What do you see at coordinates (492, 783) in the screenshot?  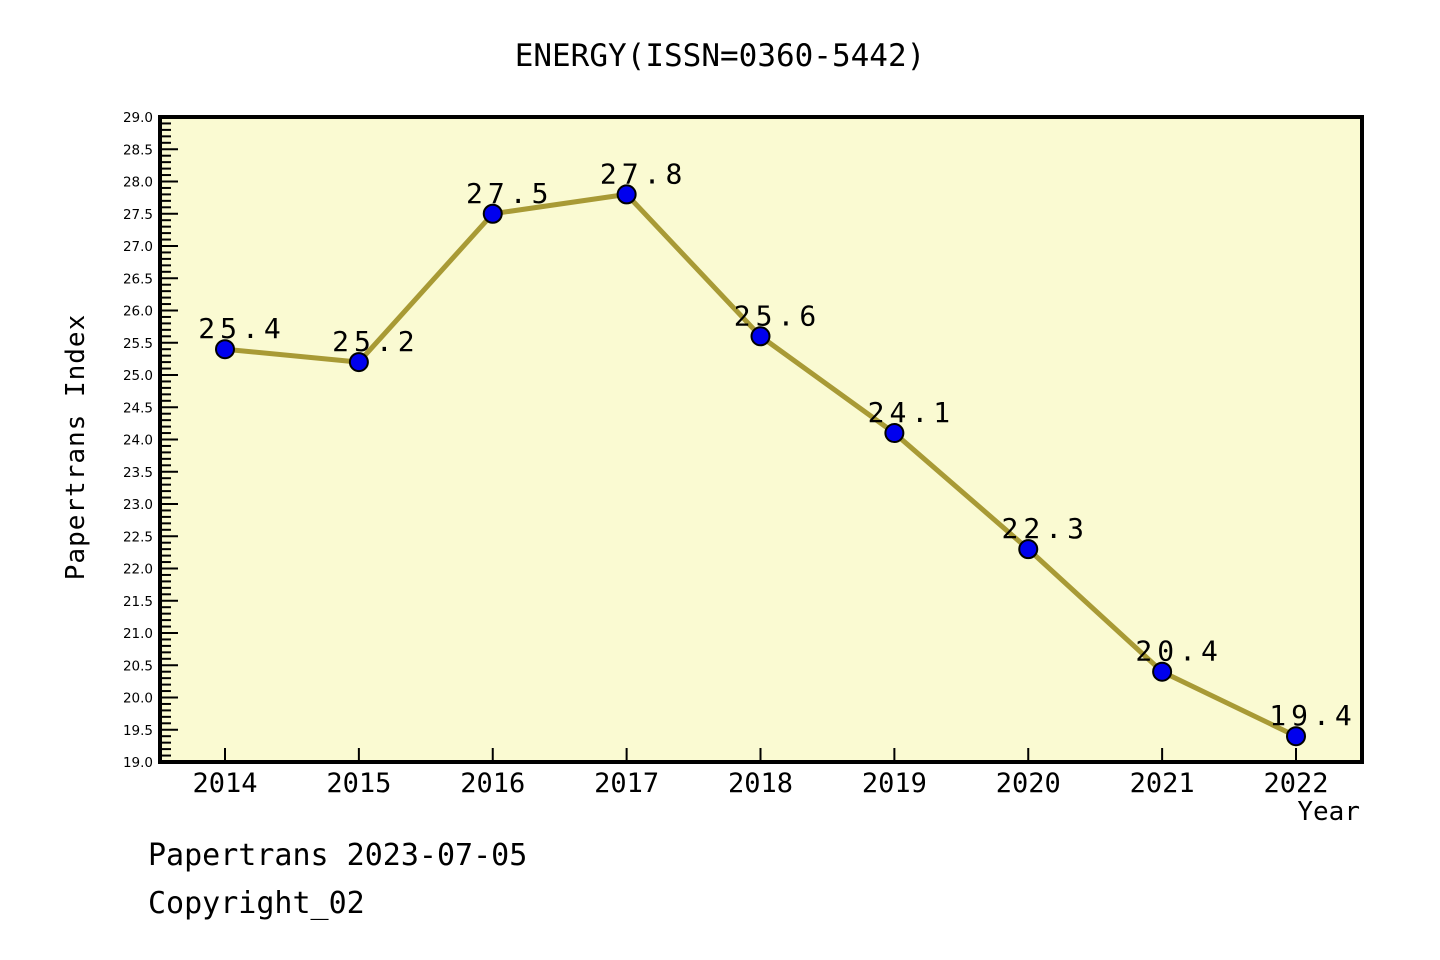 I see `x-tick-label: 2016` at bounding box center [492, 783].